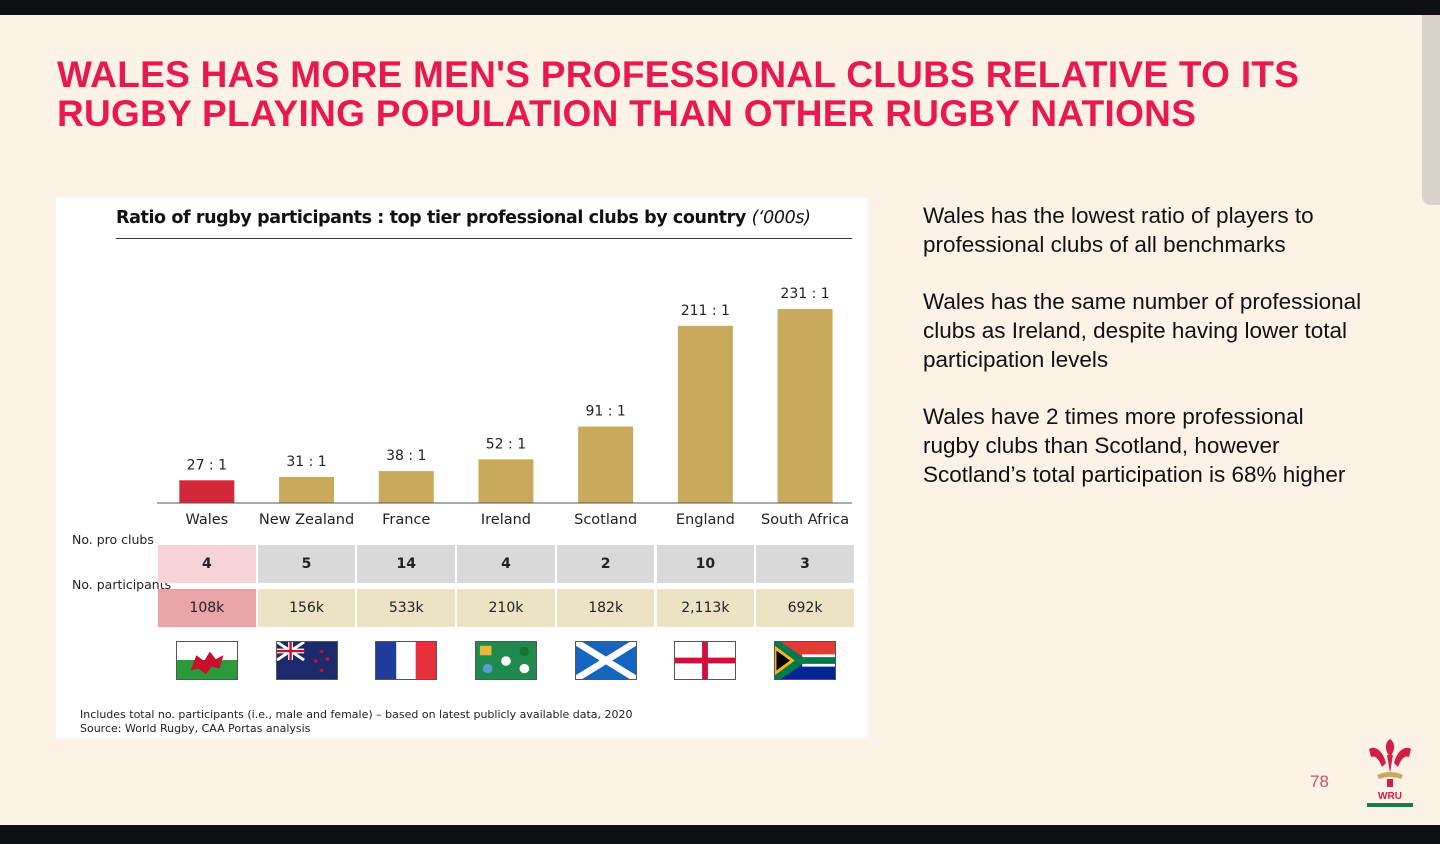 The image size is (1440, 844). What do you see at coordinates (705, 311) in the screenshot?
I see `data-label: 211 : 1` at bounding box center [705, 311].